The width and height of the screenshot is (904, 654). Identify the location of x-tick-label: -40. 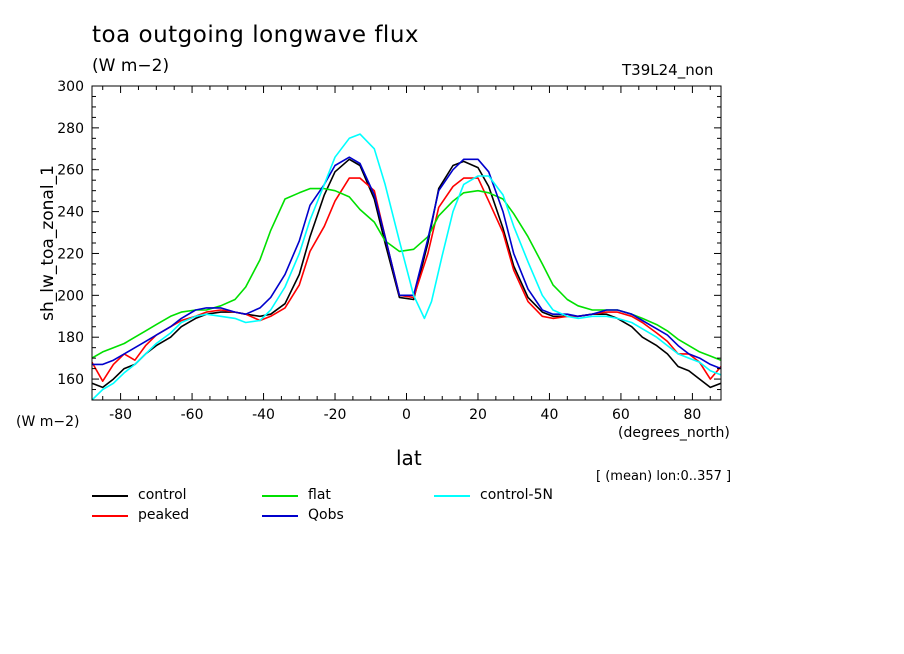
(263, 415).